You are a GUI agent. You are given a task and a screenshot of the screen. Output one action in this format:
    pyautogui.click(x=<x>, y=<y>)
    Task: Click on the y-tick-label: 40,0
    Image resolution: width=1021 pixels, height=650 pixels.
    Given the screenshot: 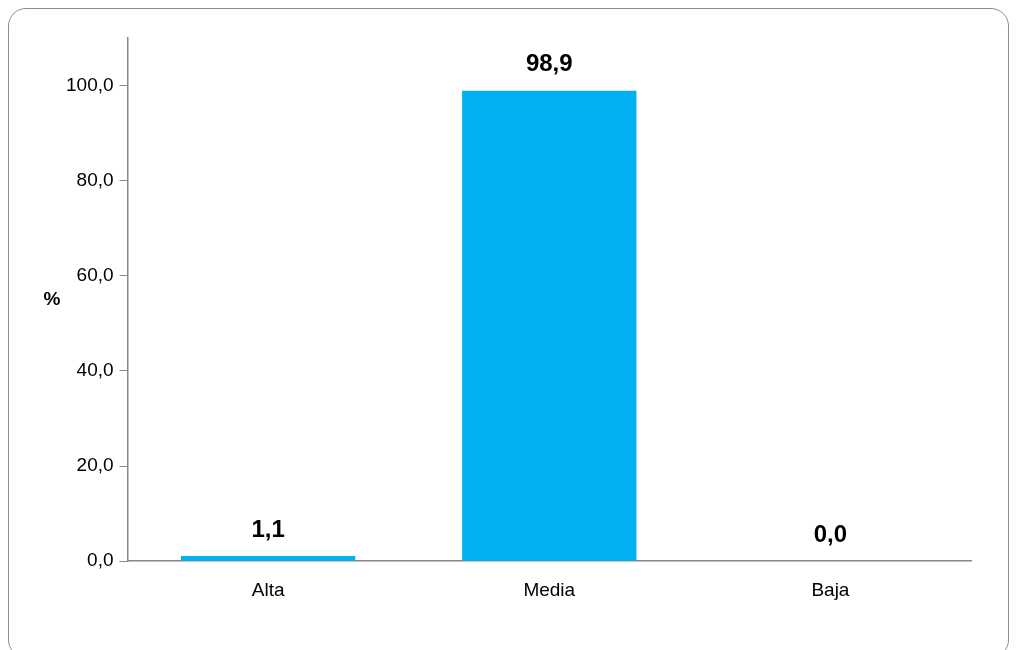 What is the action you would take?
    pyautogui.click(x=95, y=370)
    